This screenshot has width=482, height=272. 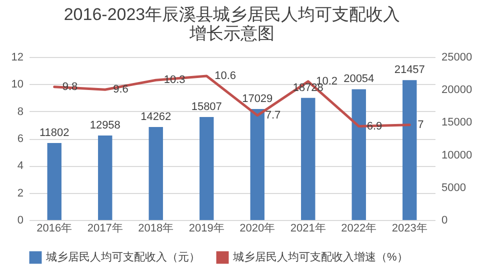 I want to click on x-tick-label: 2019年, so click(x=206, y=228).